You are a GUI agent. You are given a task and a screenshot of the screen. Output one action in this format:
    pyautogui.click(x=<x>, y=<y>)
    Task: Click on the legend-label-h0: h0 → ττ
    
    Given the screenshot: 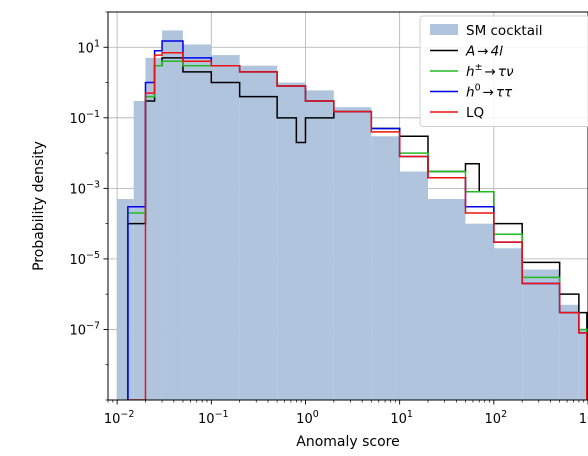 What is the action you would take?
    pyautogui.click(x=489, y=92)
    